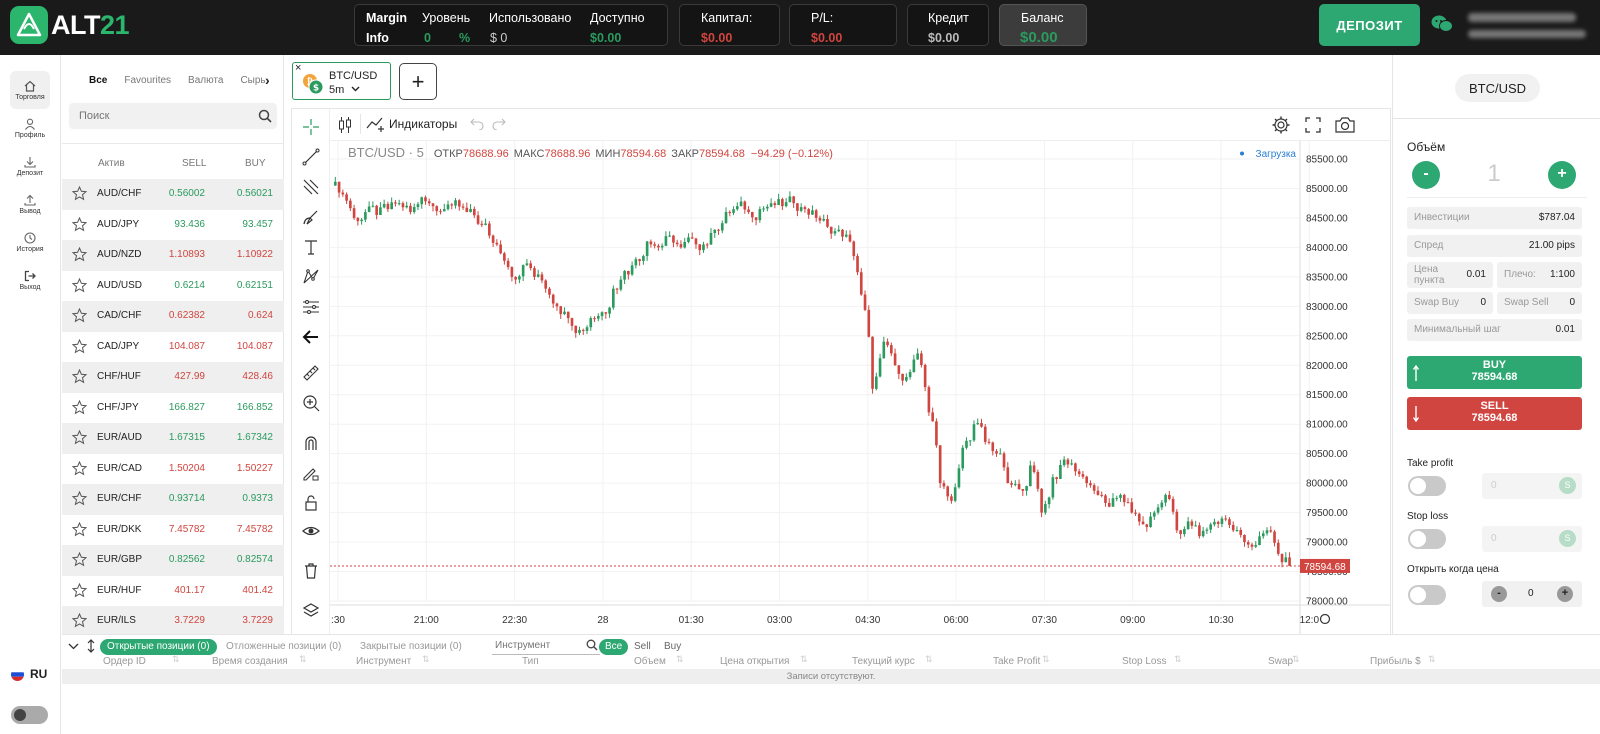 This screenshot has width=1600, height=734. Describe the element at coordinates (30, 242) in the screenshot. I see `nav-item-history: История` at that location.